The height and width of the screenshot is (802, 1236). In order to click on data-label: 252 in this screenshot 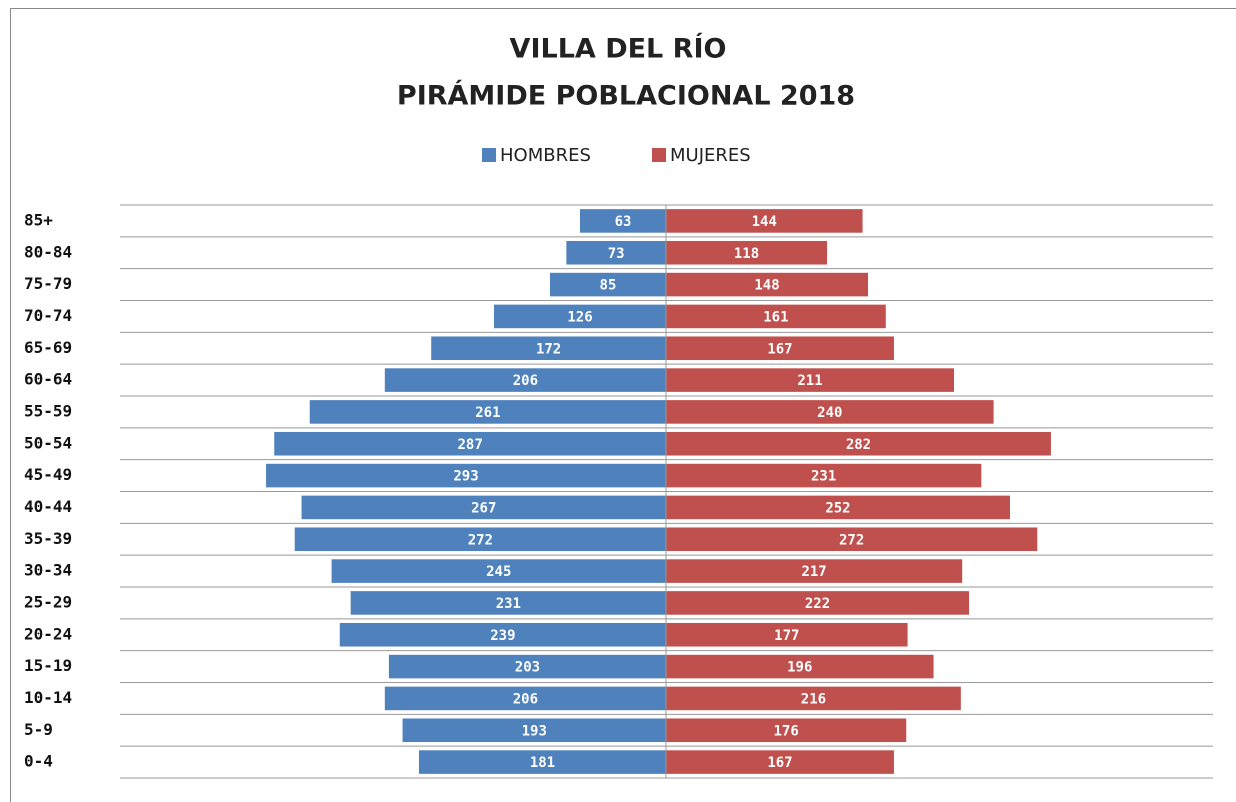, I will do `click(837, 508)`.